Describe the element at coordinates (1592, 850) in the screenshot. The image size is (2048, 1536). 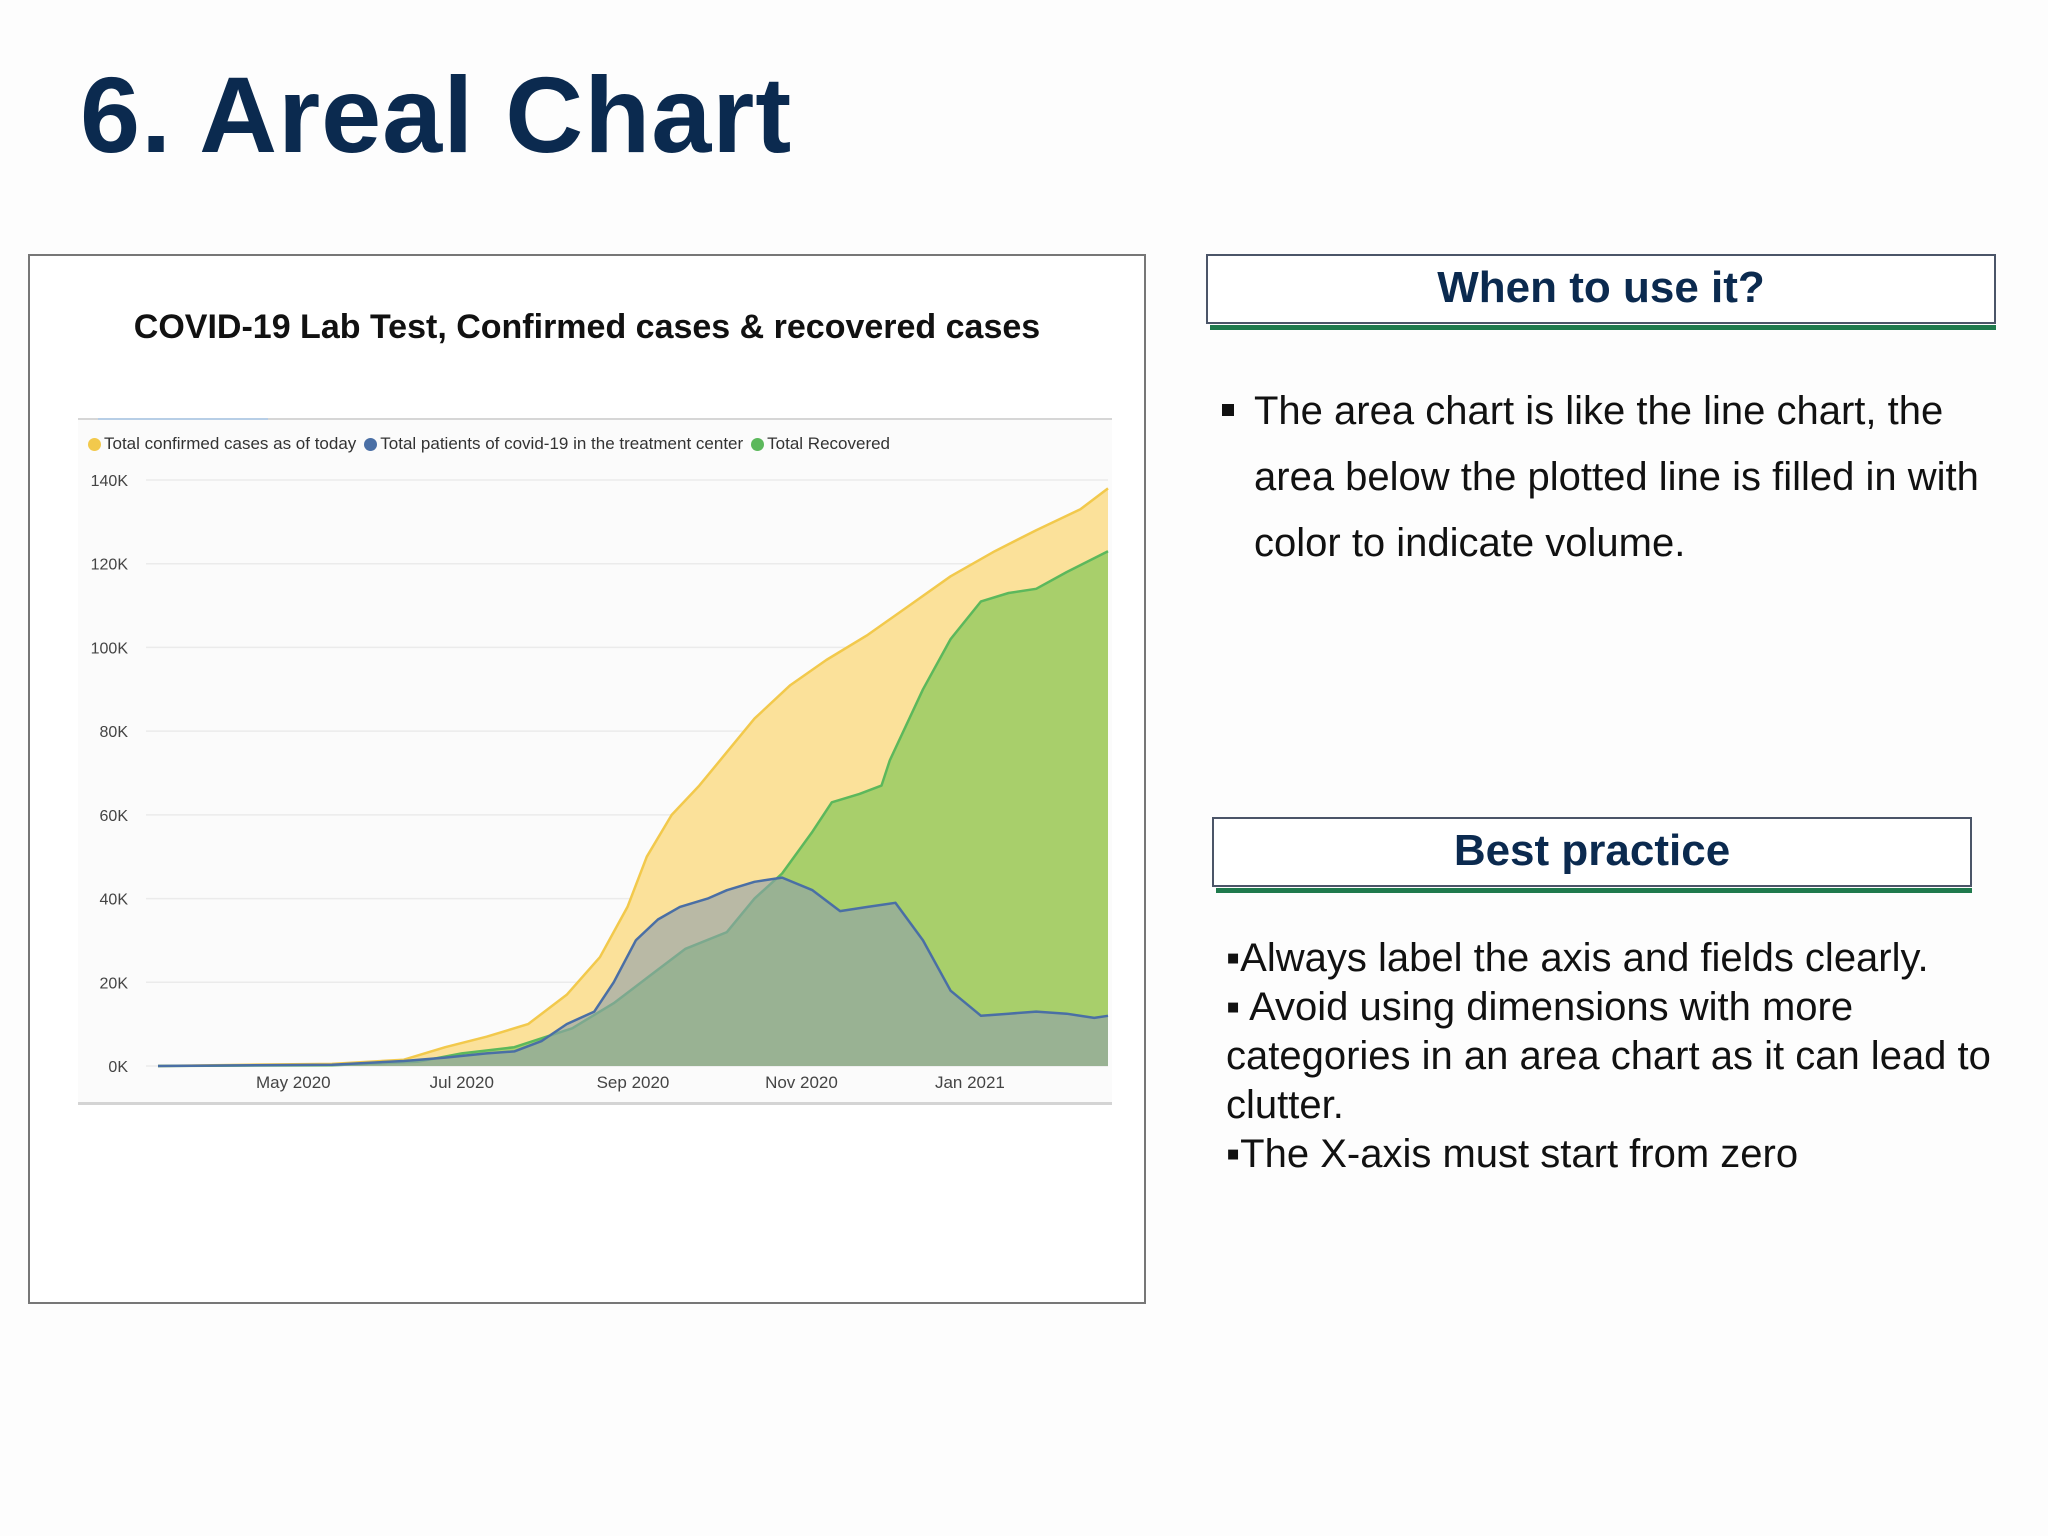
I see `best-practice-heading: Best practice` at that location.